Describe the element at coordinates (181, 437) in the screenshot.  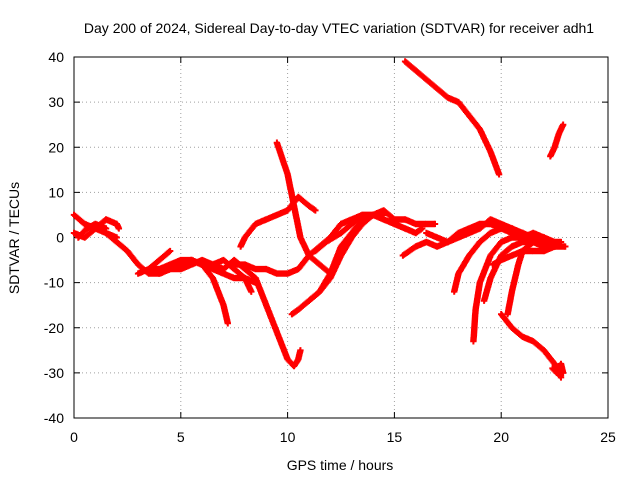
I see `x-tick-label: 5` at that location.